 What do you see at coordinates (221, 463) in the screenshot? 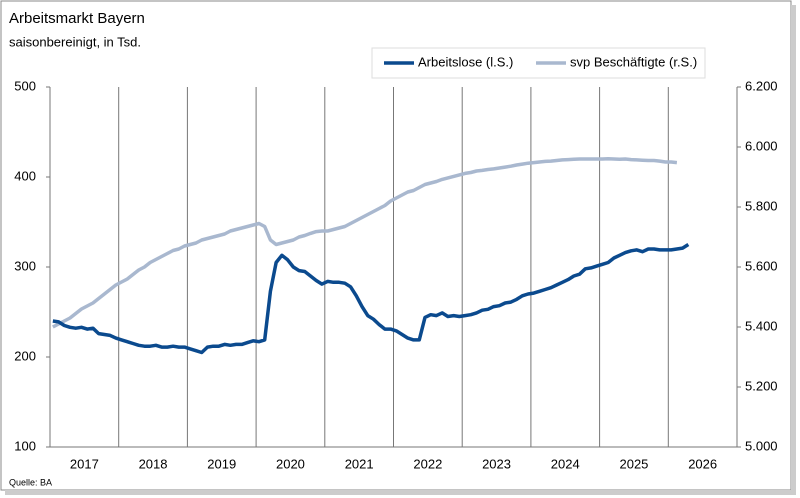
I see `x-tick-label: 2019` at bounding box center [221, 463].